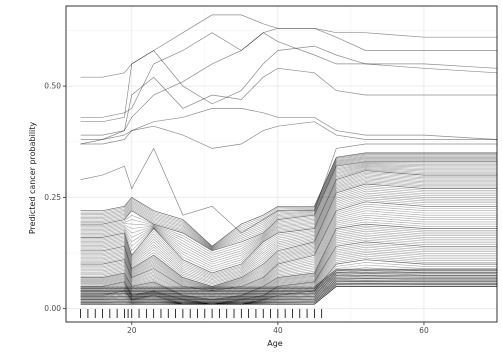 The height and width of the screenshot is (355, 502). What do you see at coordinates (132, 330) in the screenshot?
I see `x-tick-label: 20` at bounding box center [132, 330].